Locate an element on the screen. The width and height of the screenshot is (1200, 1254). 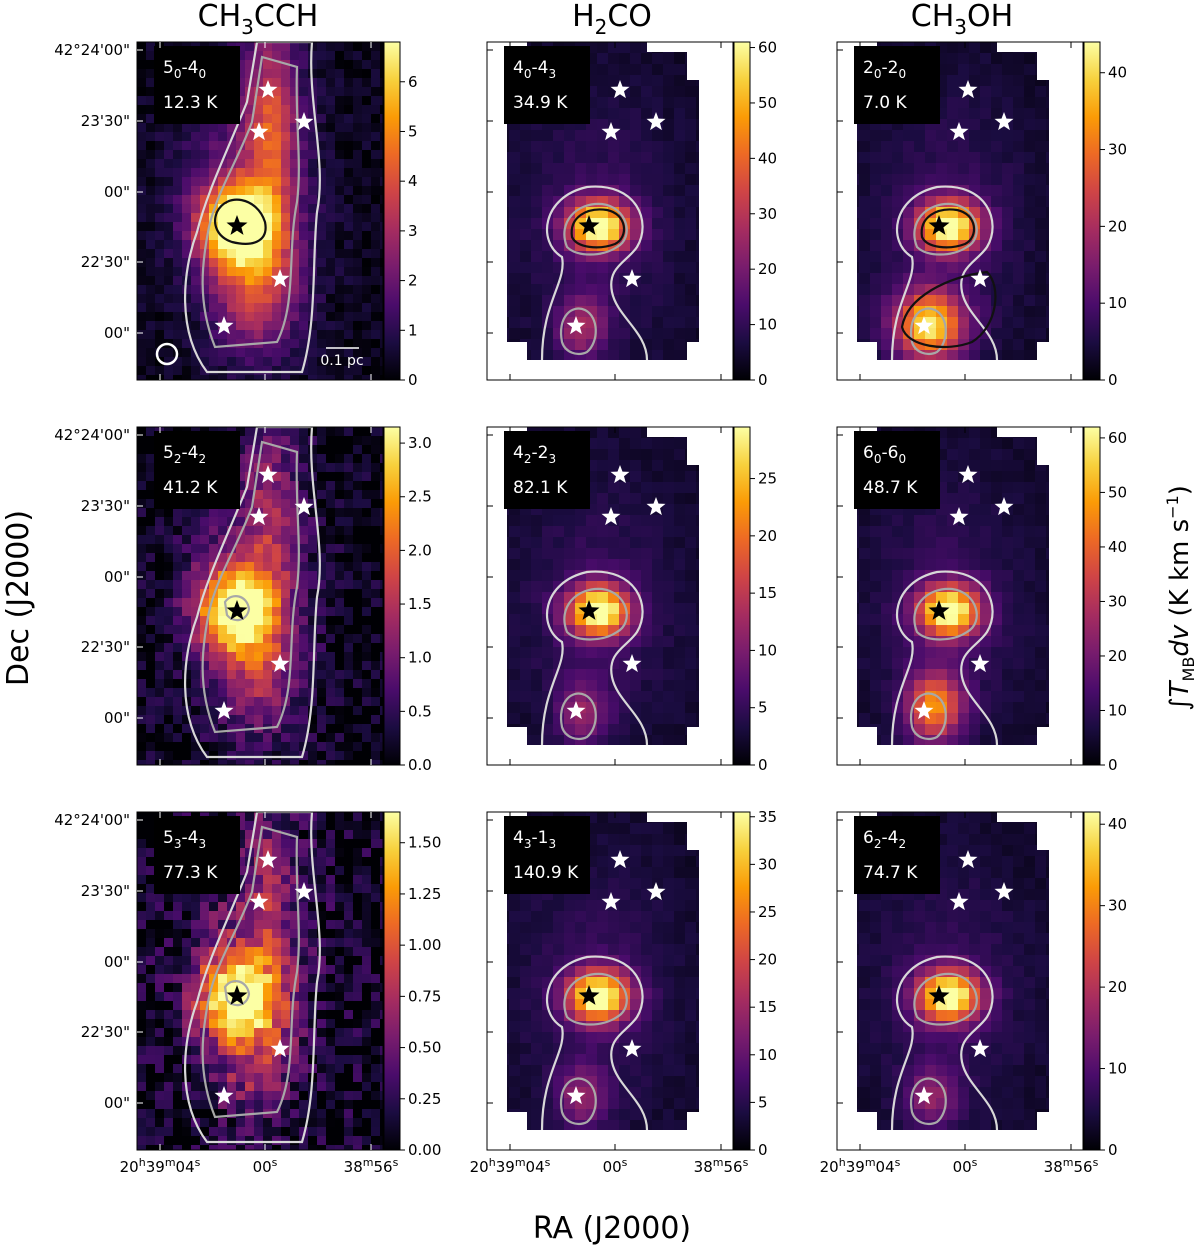
y-tick-label: 42°24'00" is located at coordinates (92, 50).